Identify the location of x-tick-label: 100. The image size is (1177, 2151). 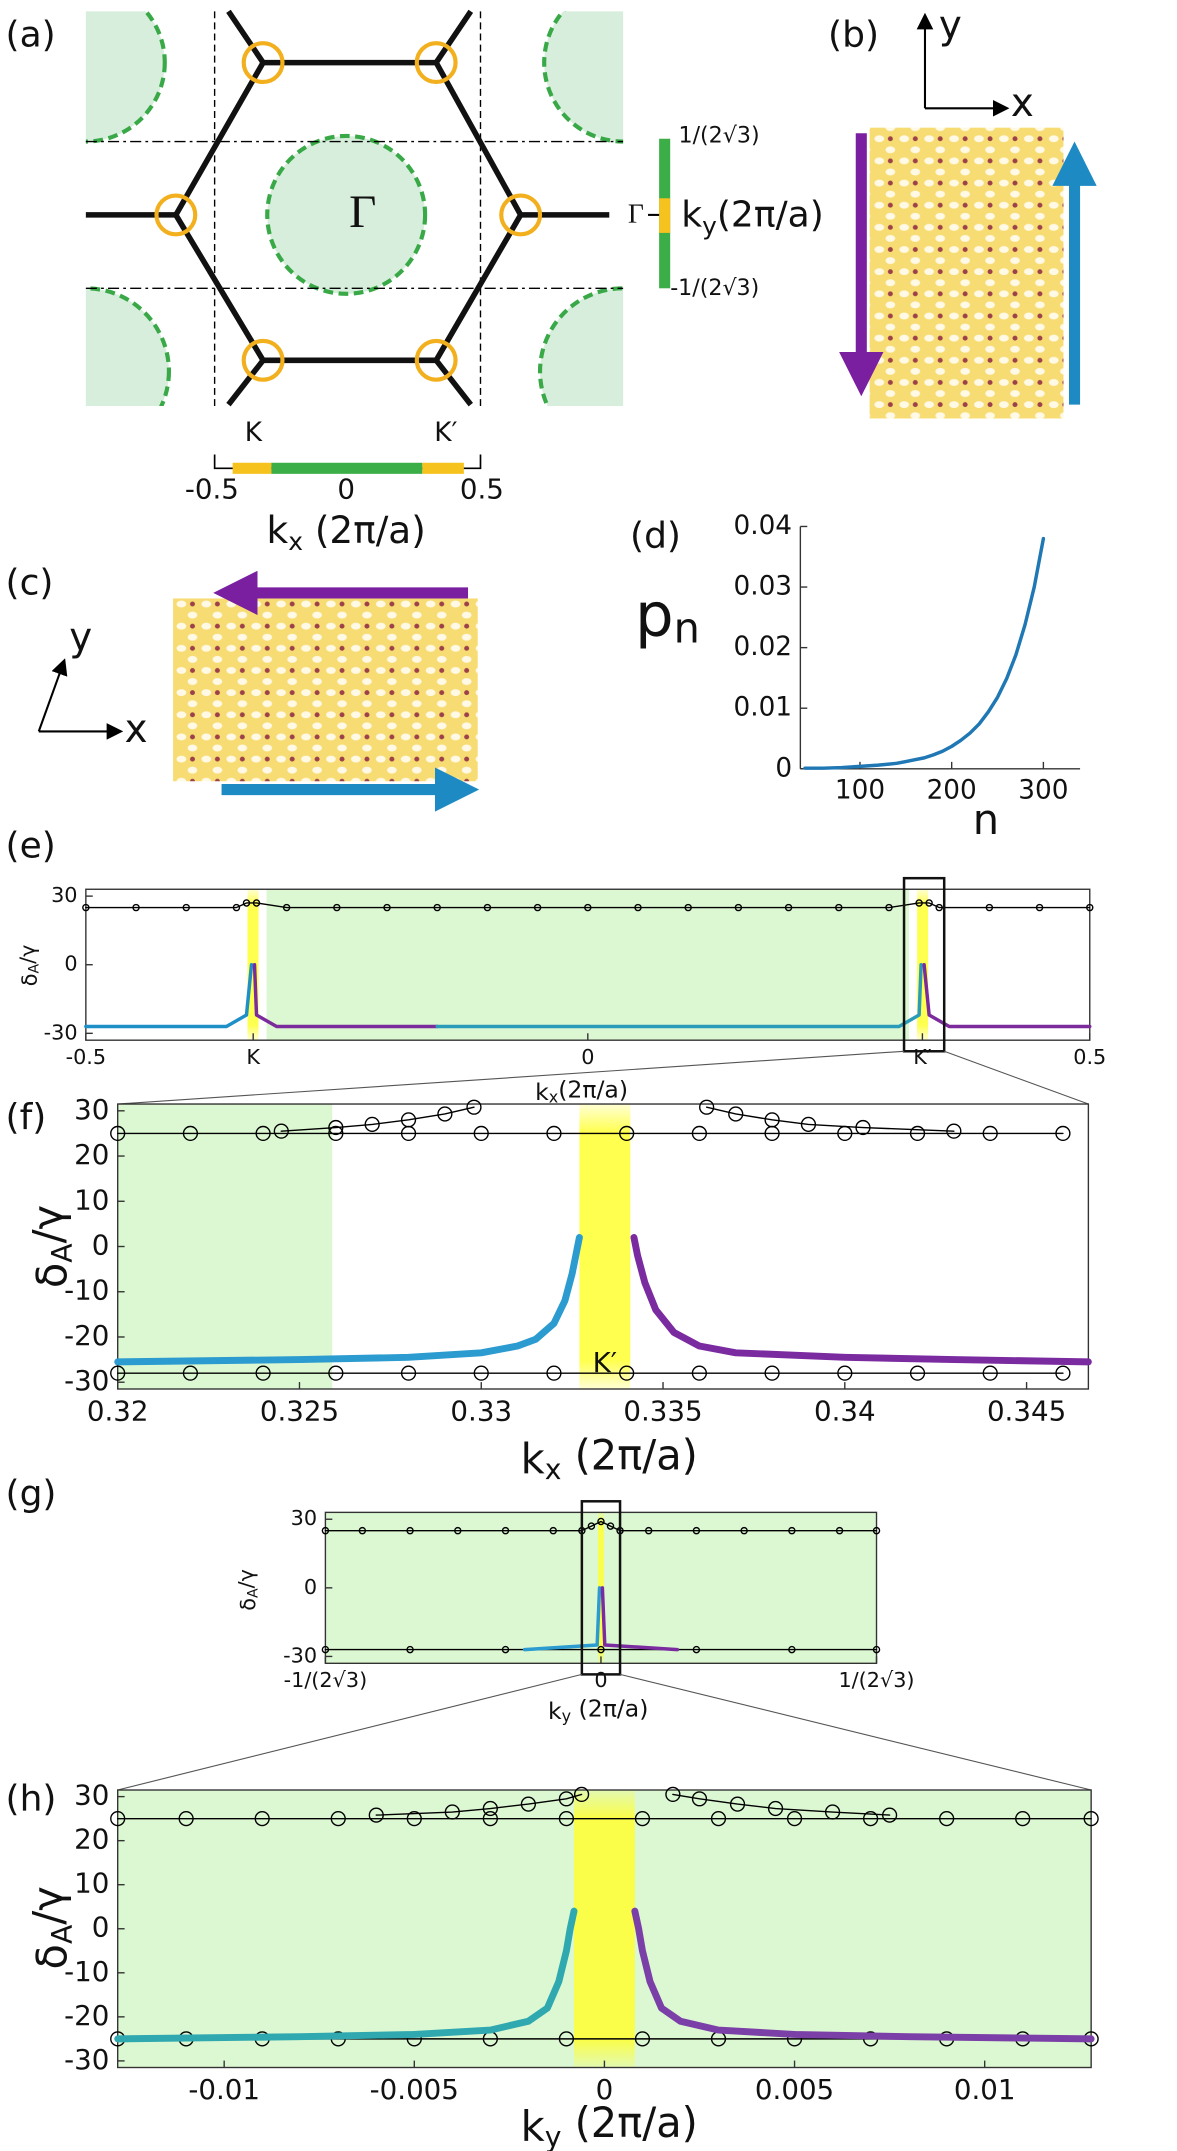
(860, 791).